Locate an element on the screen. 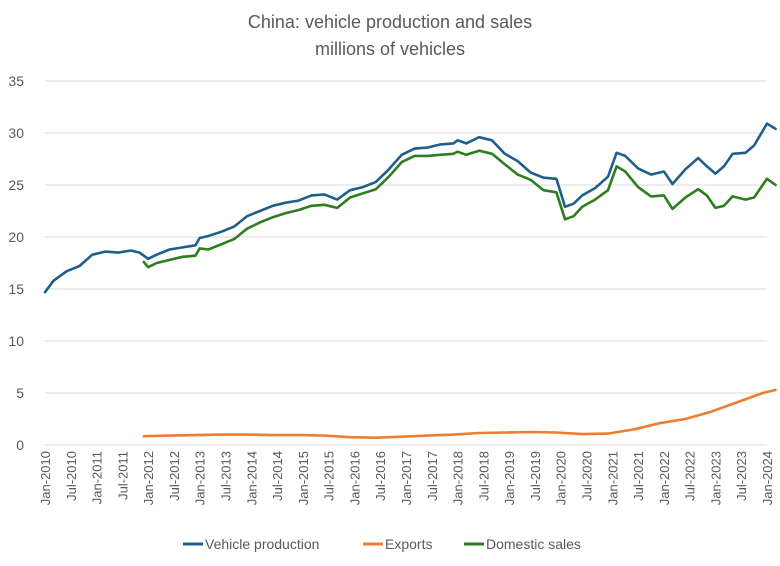 This screenshot has width=780, height=566. y-tick-label: 15 is located at coordinates (16, 289).